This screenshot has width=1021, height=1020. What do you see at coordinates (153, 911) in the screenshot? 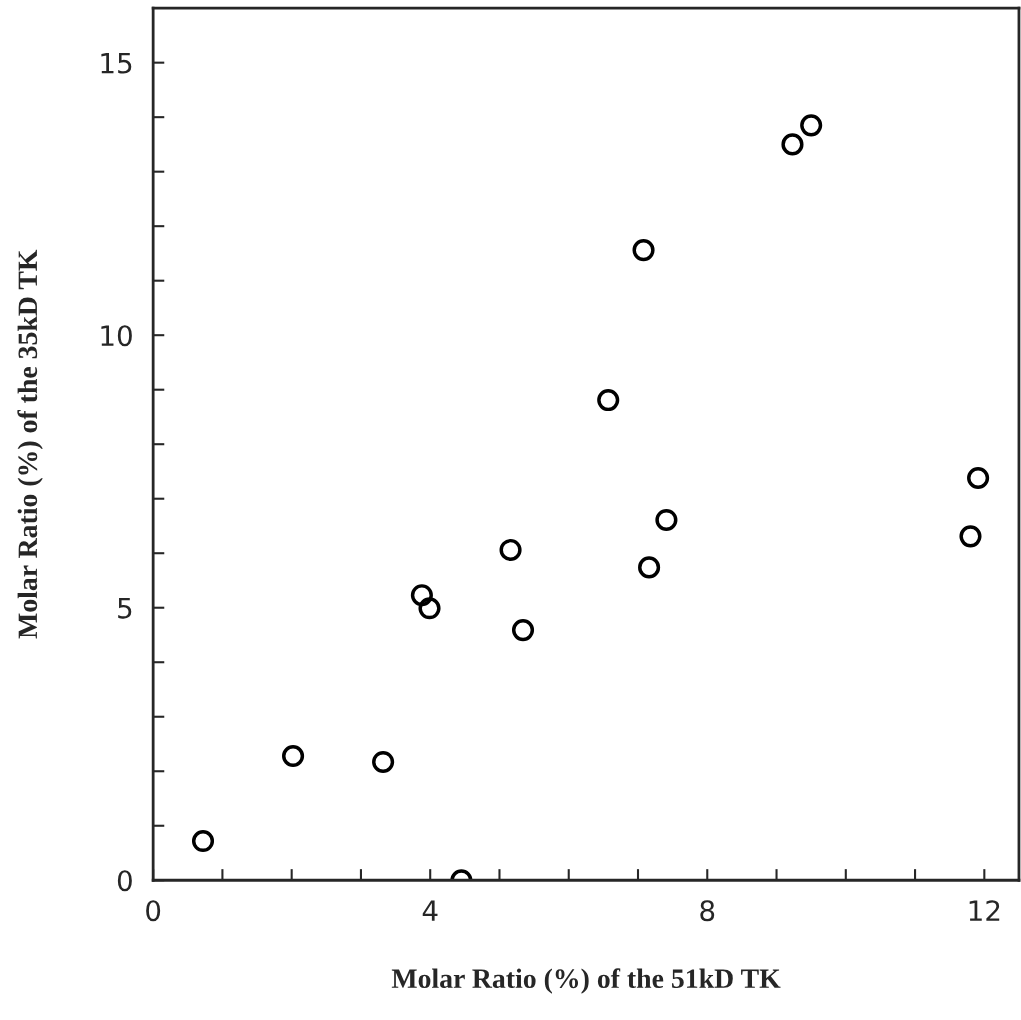
I see `x-tick-label: 0` at bounding box center [153, 911].